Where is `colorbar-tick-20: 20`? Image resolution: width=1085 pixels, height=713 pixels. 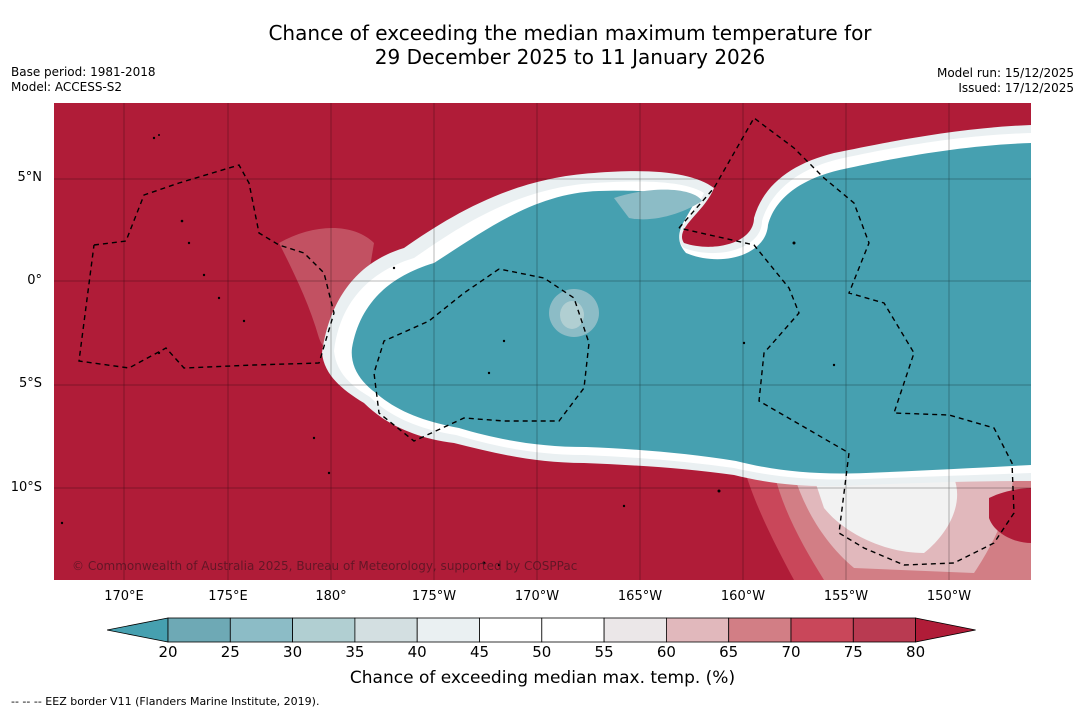 colorbar-tick-20: 20 is located at coordinates (168, 652).